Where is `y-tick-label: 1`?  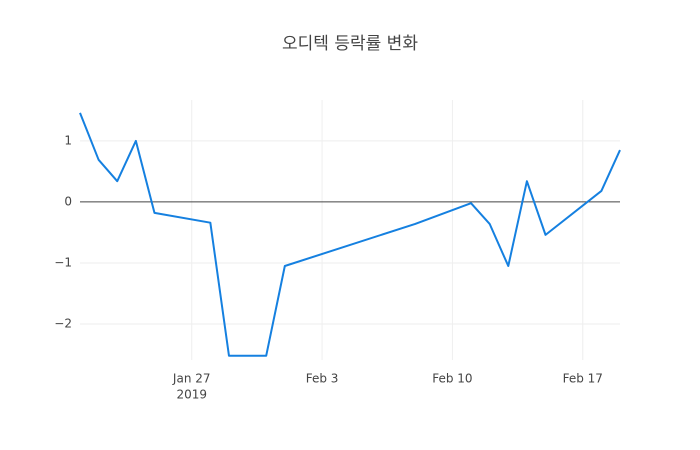 y-tick-label: 1 is located at coordinates (68, 140).